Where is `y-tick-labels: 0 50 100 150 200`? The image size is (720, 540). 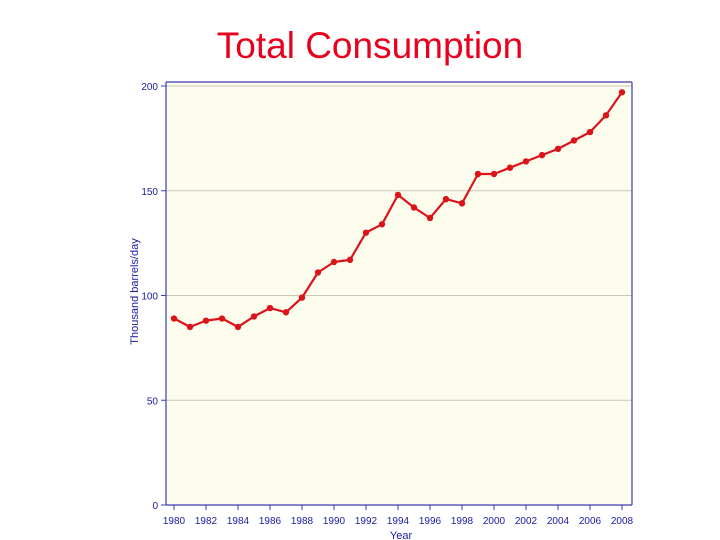 y-tick-labels: 0 50 100 150 200 is located at coordinates (153, 297).